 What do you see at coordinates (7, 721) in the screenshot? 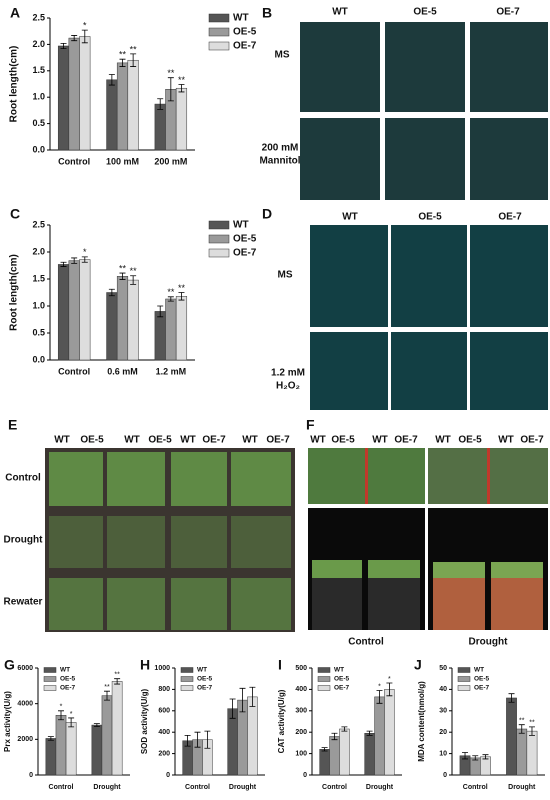
I see `y-axis-label: Prx activity(U/g)` at bounding box center [7, 721].